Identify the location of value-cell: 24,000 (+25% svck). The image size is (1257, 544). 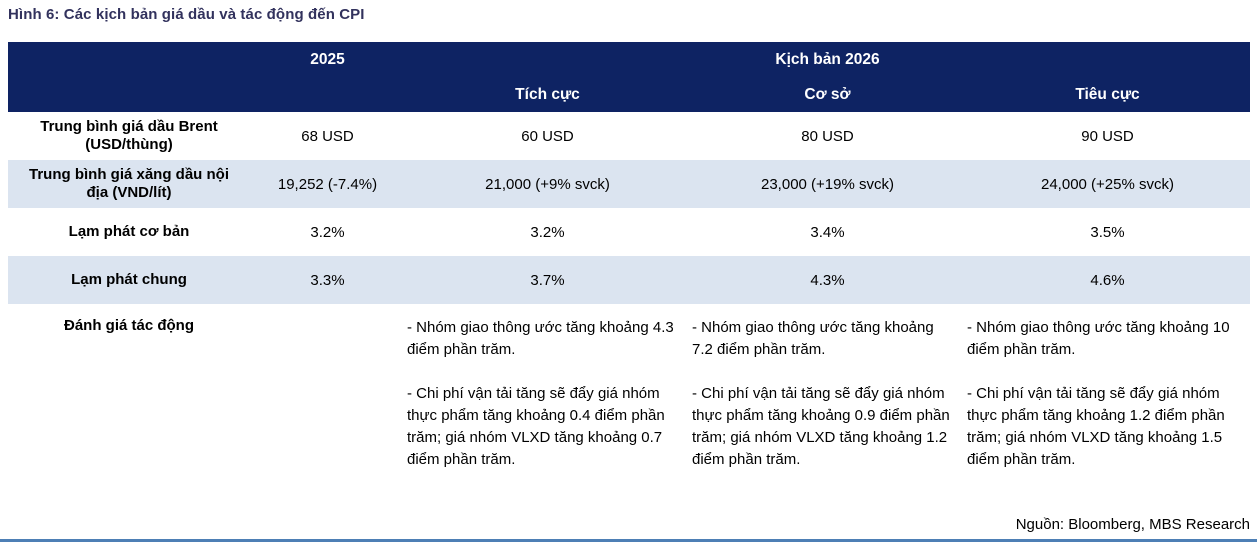
(1107, 184).